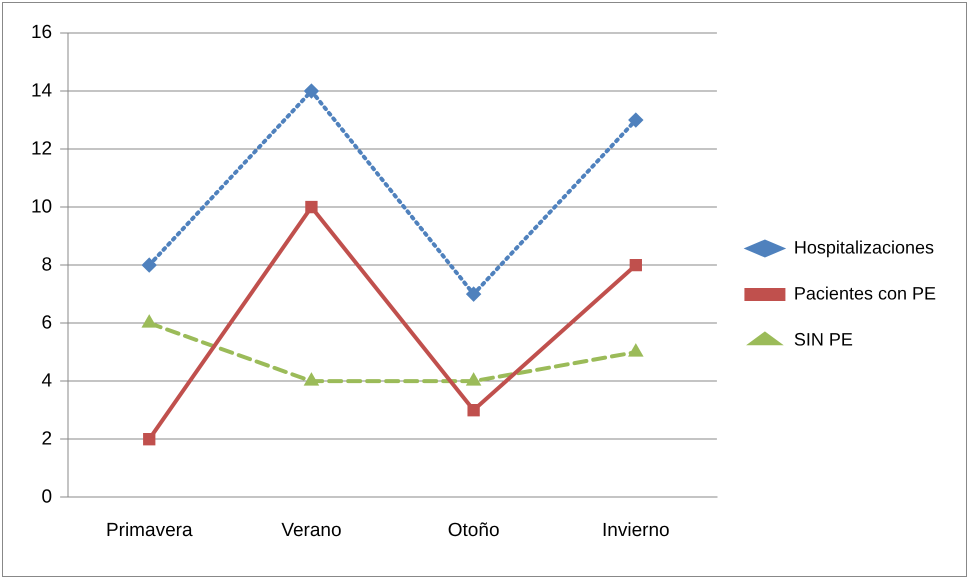 Image resolution: width=969 pixels, height=579 pixels. What do you see at coordinates (47, 439) in the screenshot?
I see `y-tick-label: 2` at bounding box center [47, 439].